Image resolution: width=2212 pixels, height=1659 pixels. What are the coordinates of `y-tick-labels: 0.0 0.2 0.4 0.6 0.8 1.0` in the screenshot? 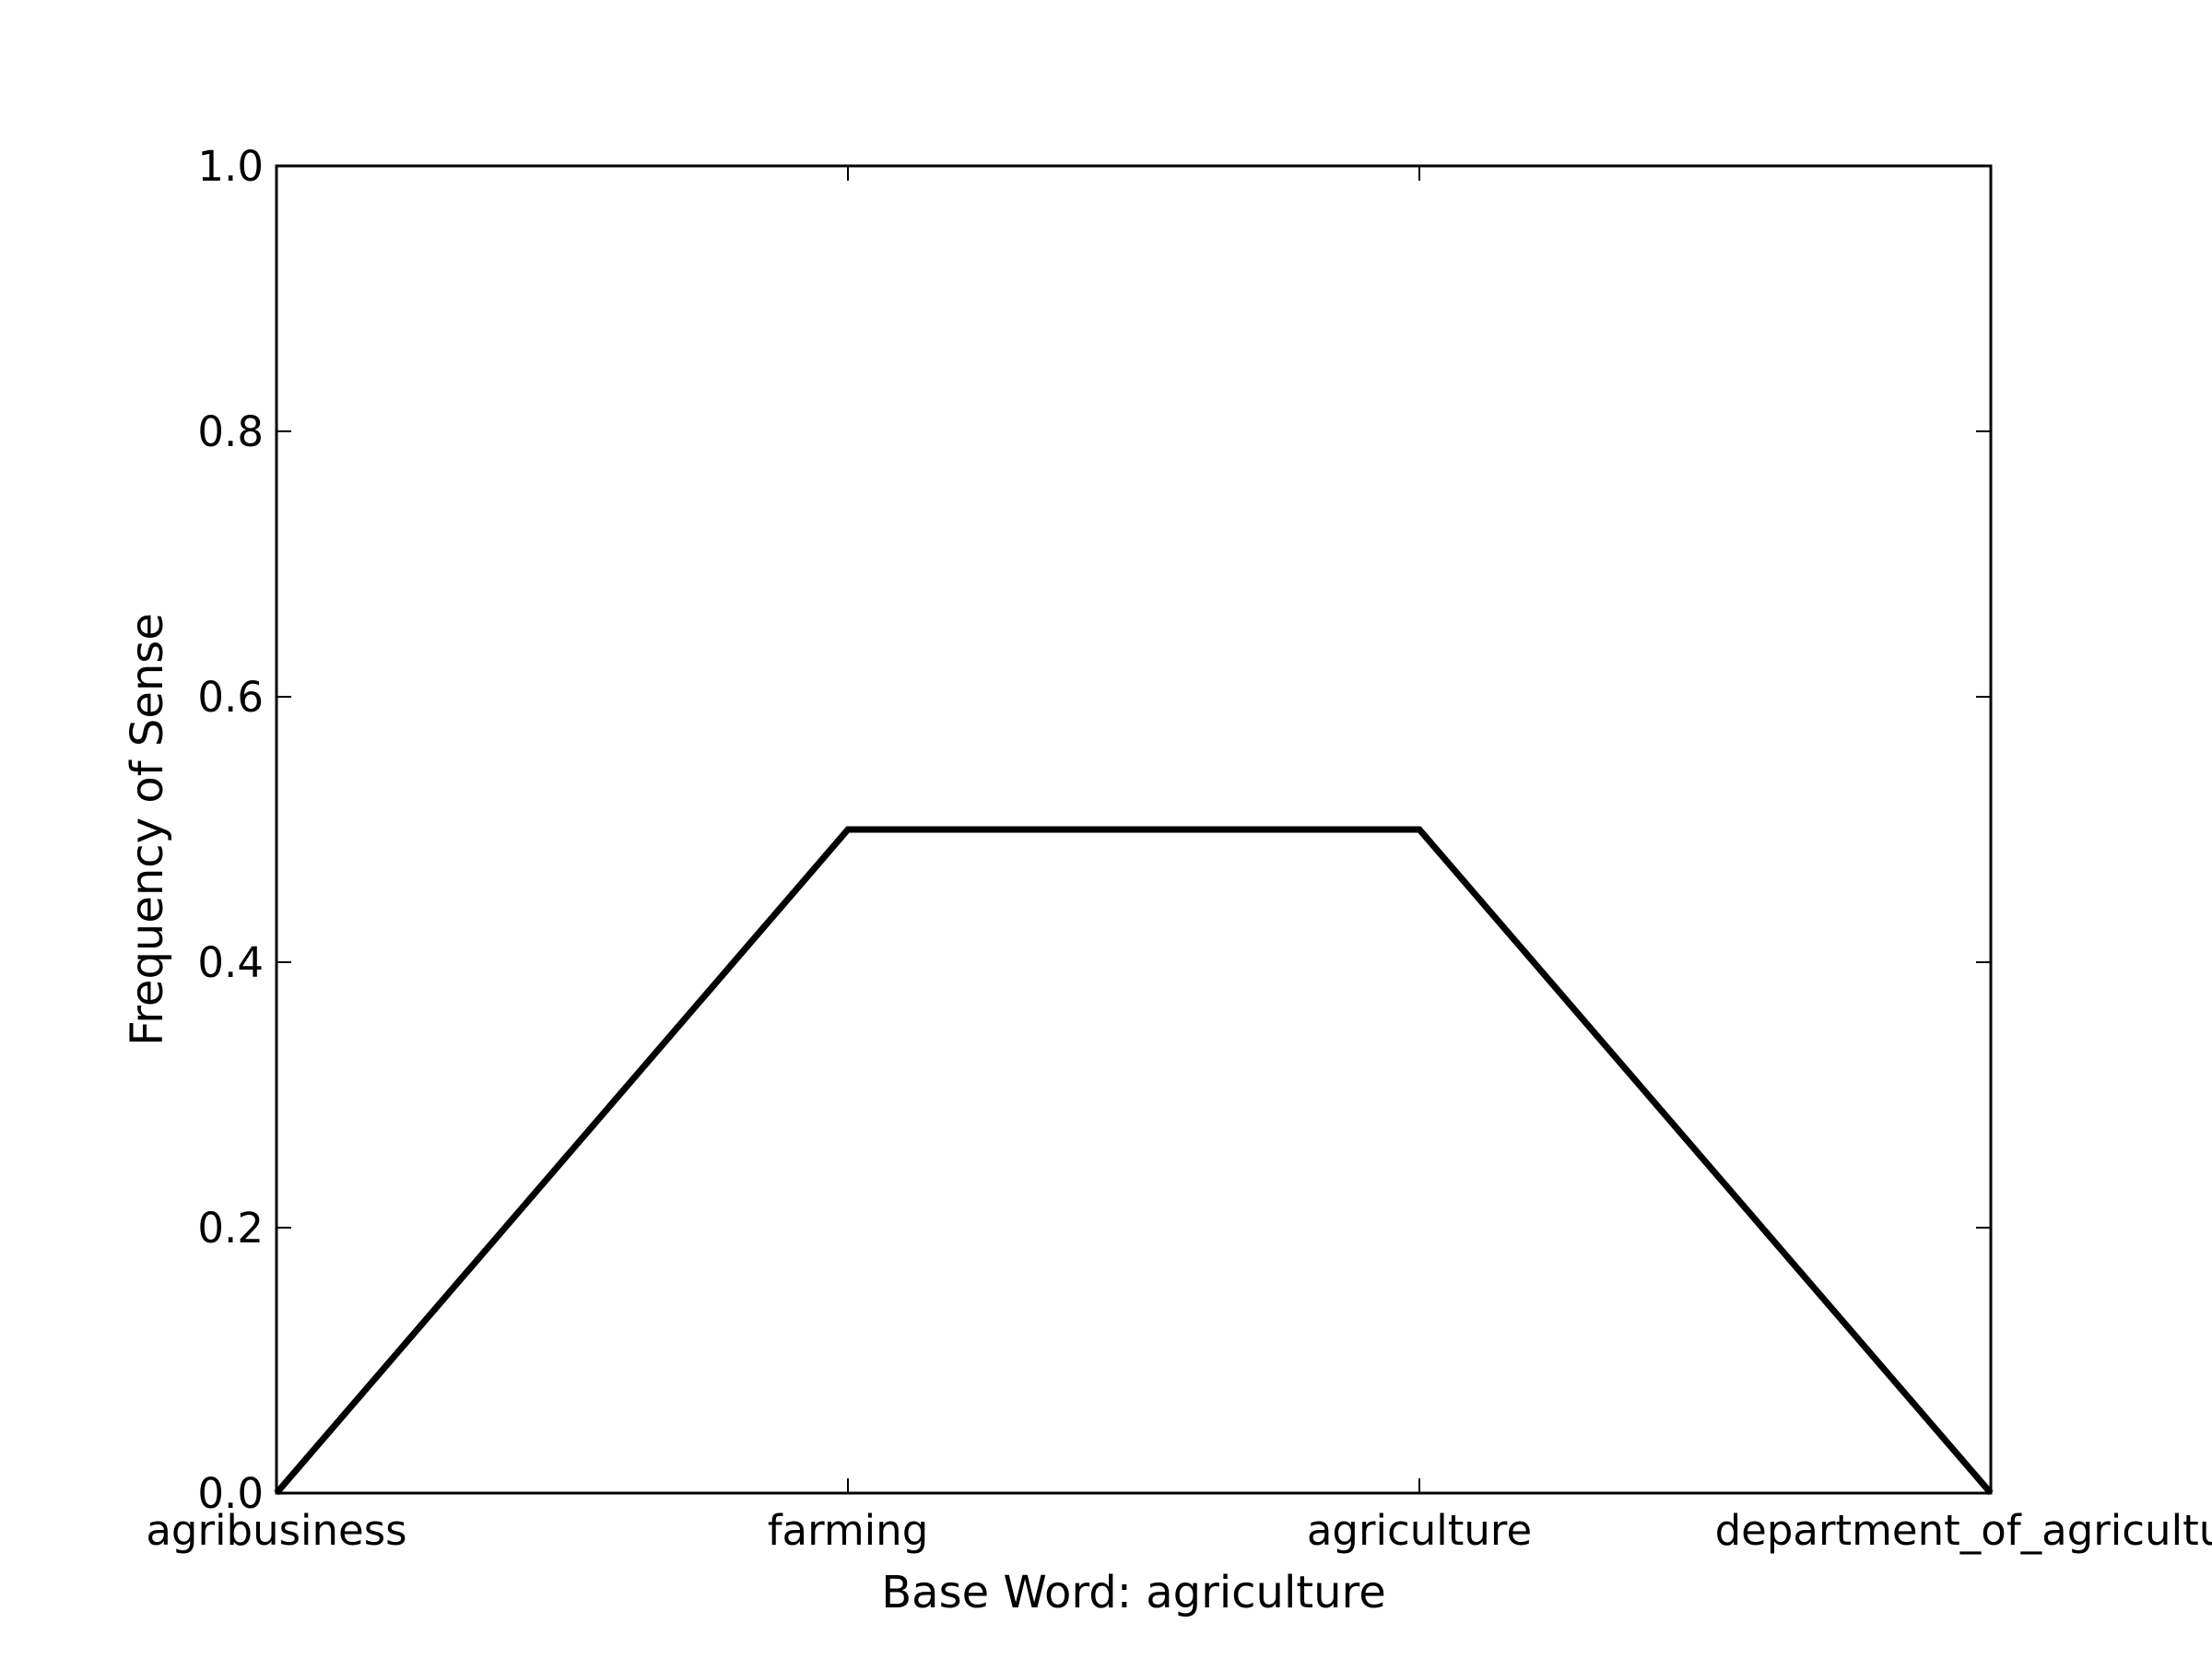 It's located at (230, 830).